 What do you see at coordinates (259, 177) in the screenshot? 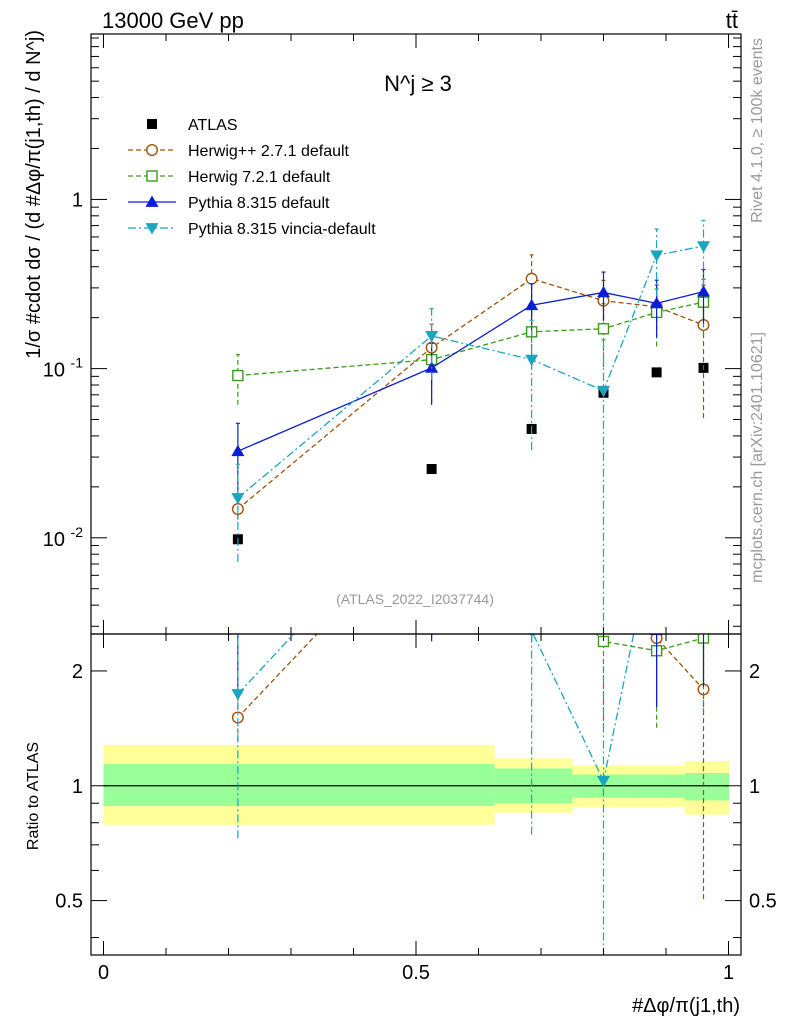
I see `legend-label: Herwig 7.2.1 default` at bounding box center [259, 177].